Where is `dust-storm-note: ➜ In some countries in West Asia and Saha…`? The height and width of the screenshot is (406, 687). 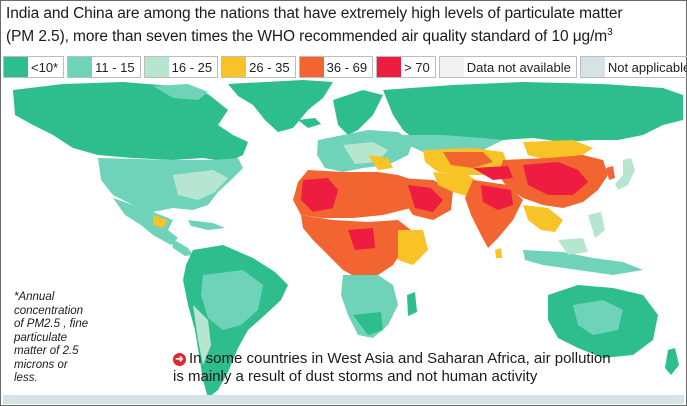 dust-storm-note: ➜ In some countries in West Asia and Saha… is located at coordinates (392, 368).